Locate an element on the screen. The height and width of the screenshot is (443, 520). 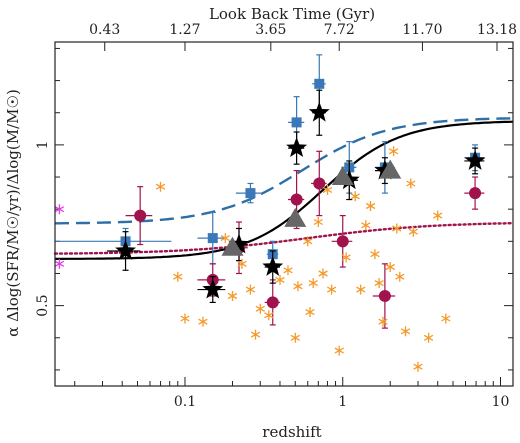
y-tick-label: 0.5 is located at coordinates (43, 305).